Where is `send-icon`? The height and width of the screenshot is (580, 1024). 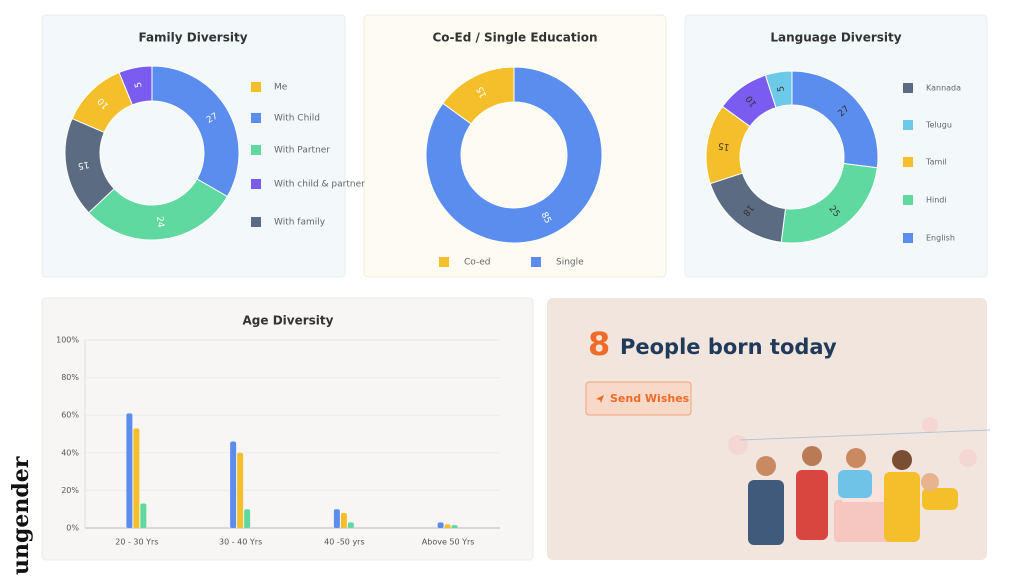 send-icon is located at coordinates (600, 399).